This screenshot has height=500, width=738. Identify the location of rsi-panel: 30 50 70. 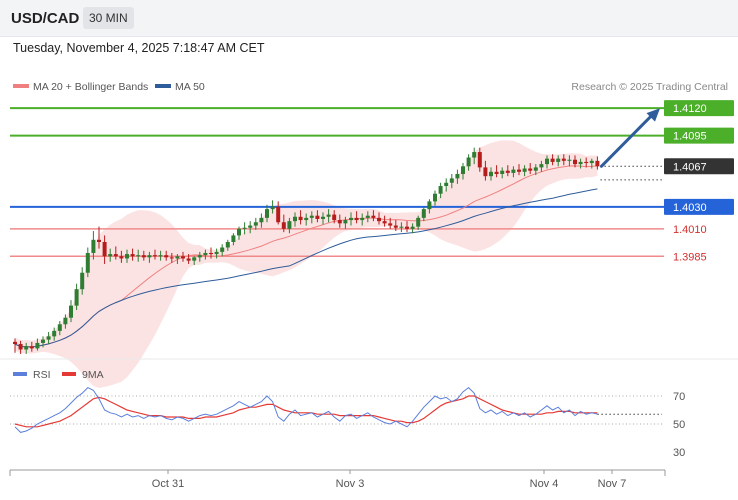
(347, 422).